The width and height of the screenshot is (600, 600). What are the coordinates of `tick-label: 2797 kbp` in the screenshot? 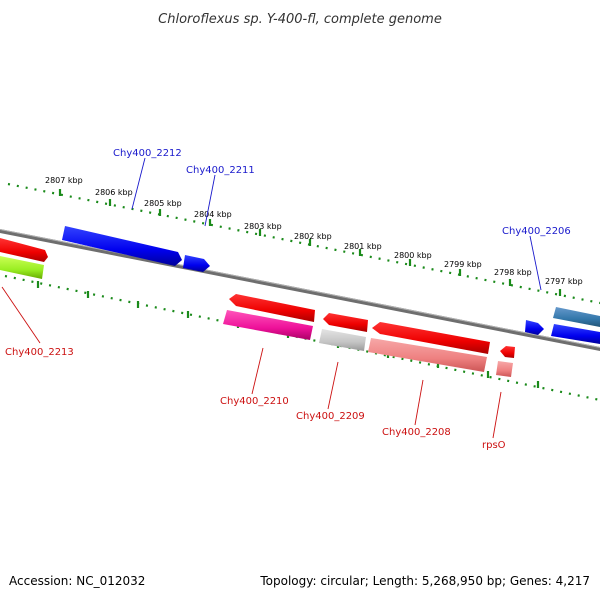 It's located at (564, 281).